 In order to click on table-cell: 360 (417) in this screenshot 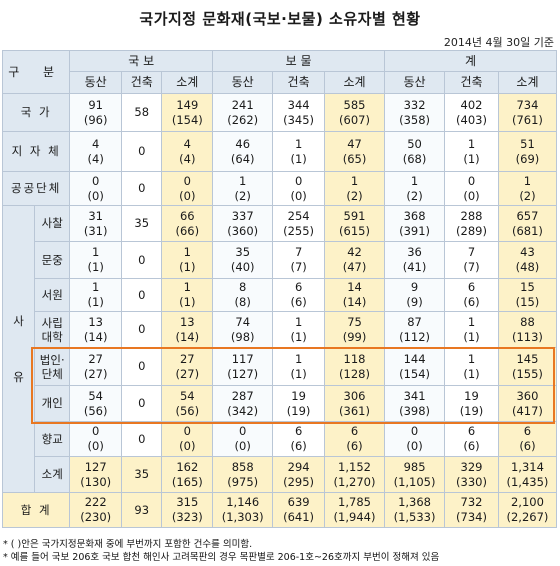, I will do `click(527, 403)`.